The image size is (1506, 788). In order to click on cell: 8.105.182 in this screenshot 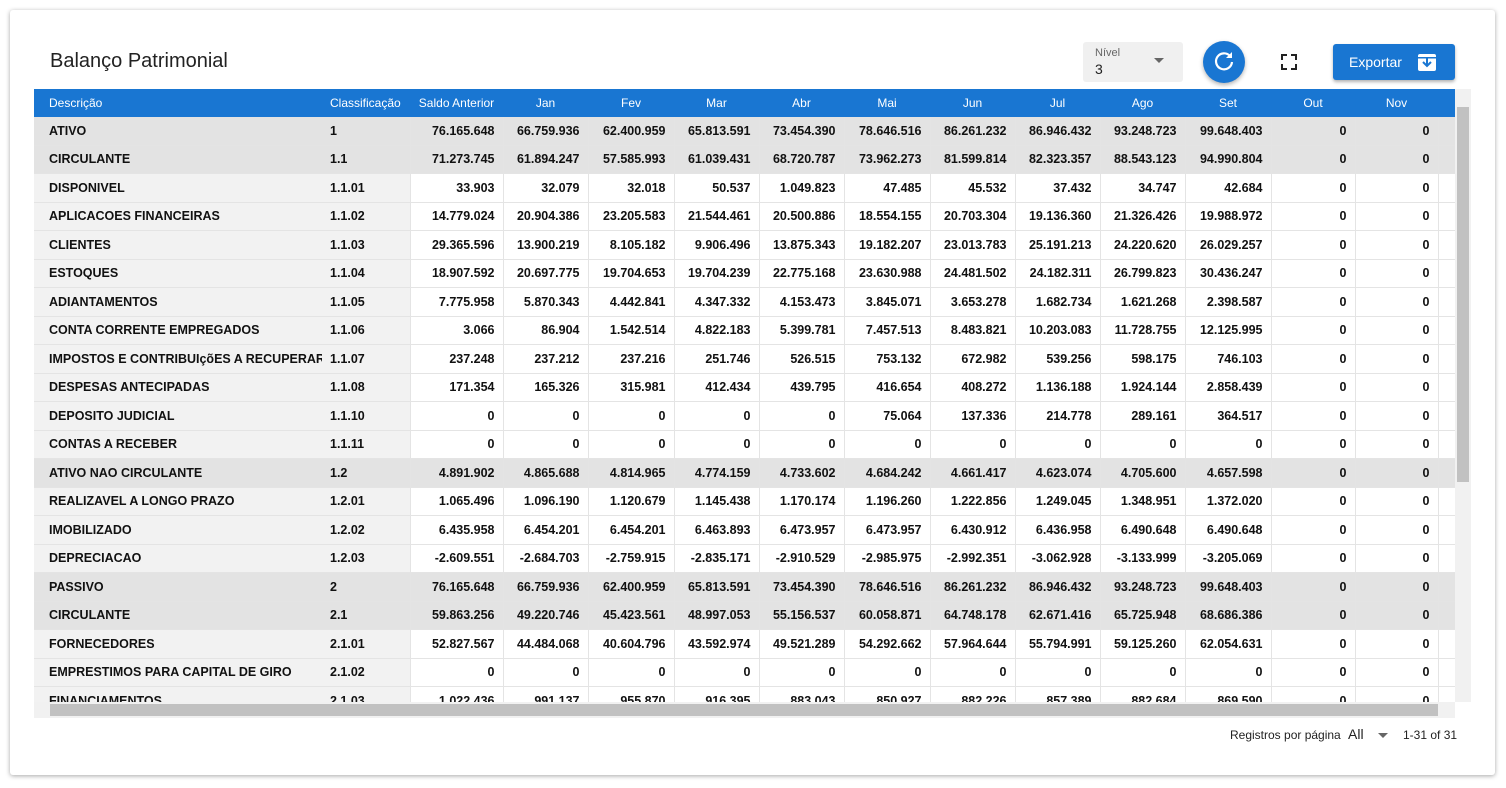, I will do `click(631, 245)`.